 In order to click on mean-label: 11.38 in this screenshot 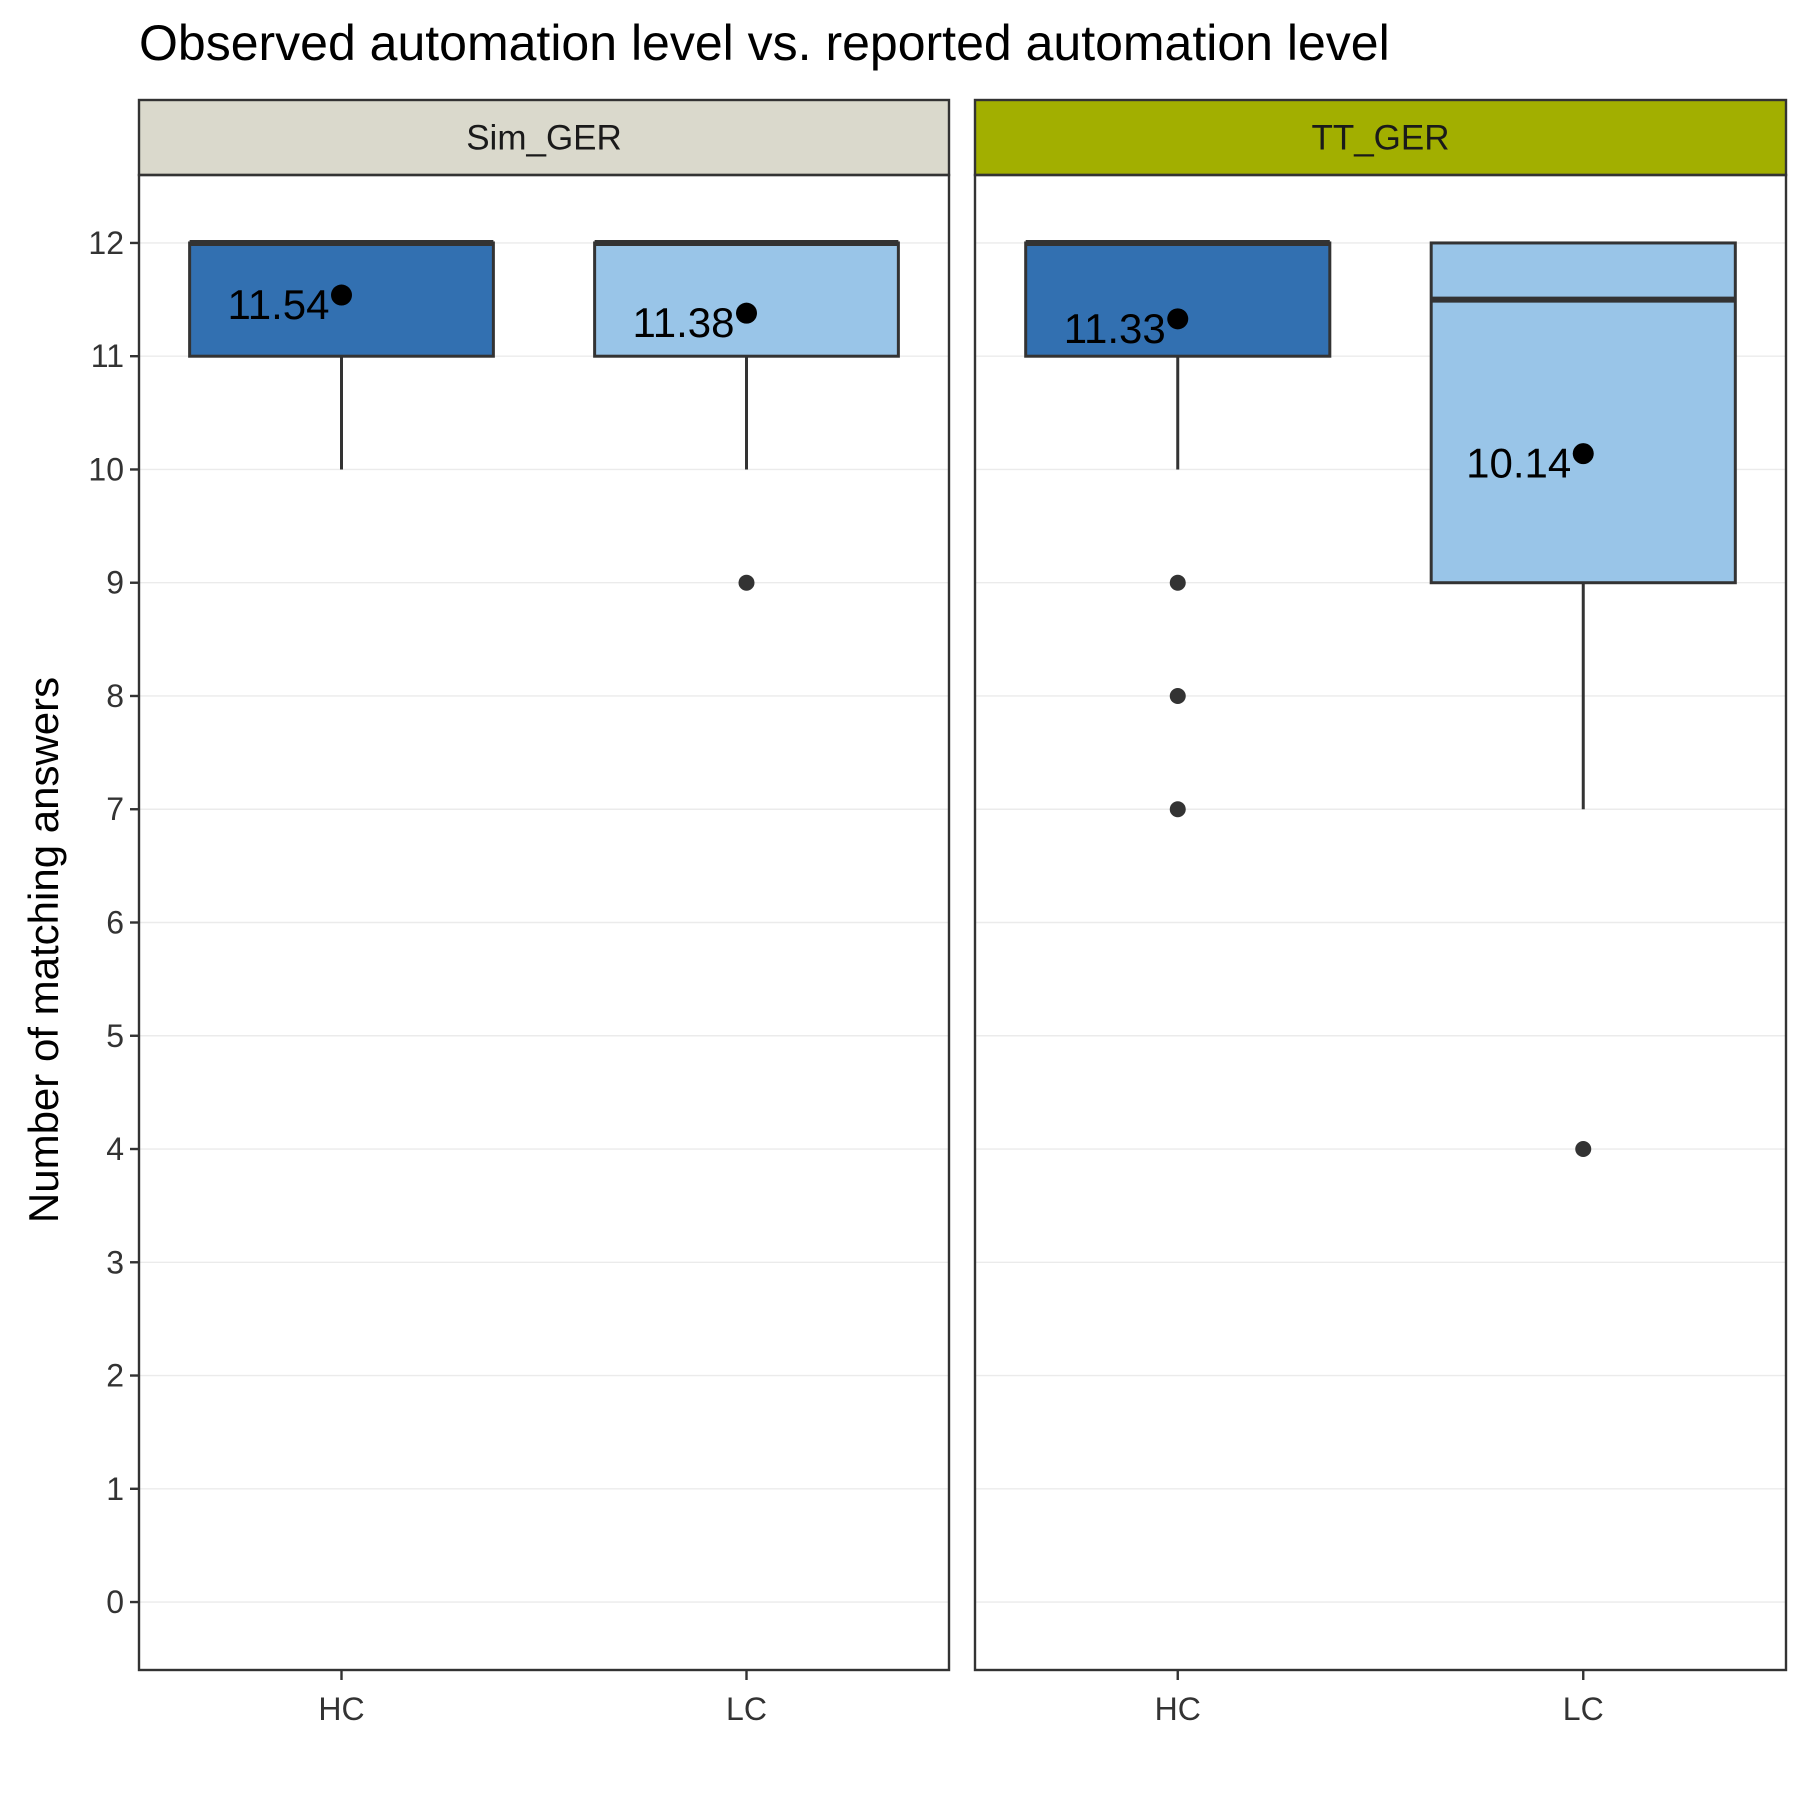, I will do `click(684, 322)`.